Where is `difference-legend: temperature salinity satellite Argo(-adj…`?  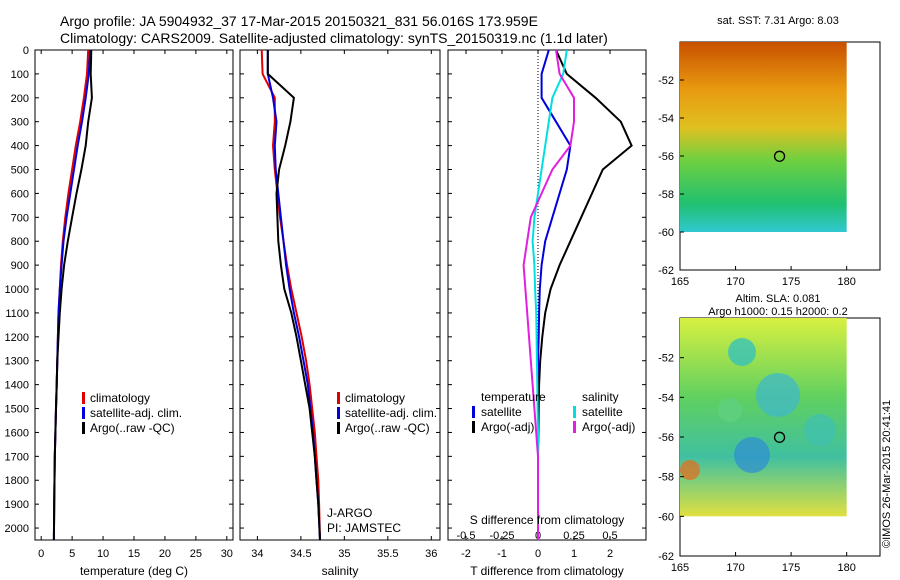
difference-legend: temperature salinity satellite Argo(-adj… is located at coordinates (553, 412).